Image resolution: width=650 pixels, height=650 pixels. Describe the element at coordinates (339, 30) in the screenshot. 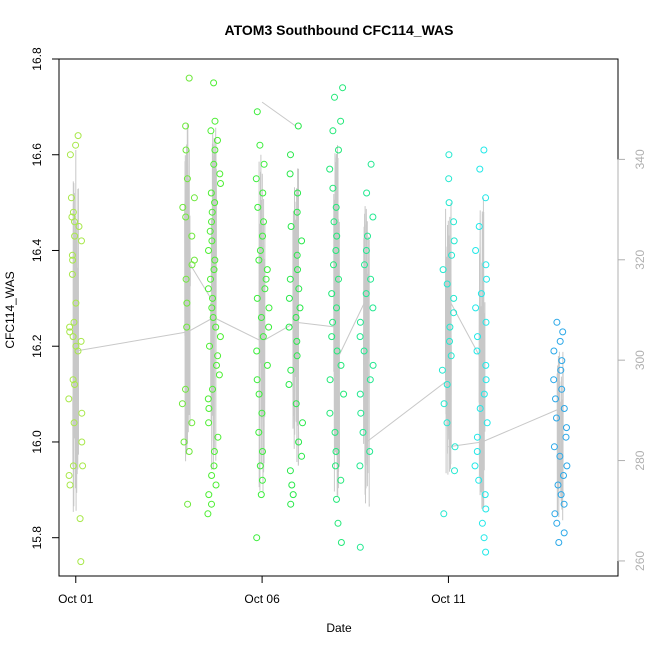

I see `chart-title: ATOM3 Southbound CFC114_WAS` at that location.